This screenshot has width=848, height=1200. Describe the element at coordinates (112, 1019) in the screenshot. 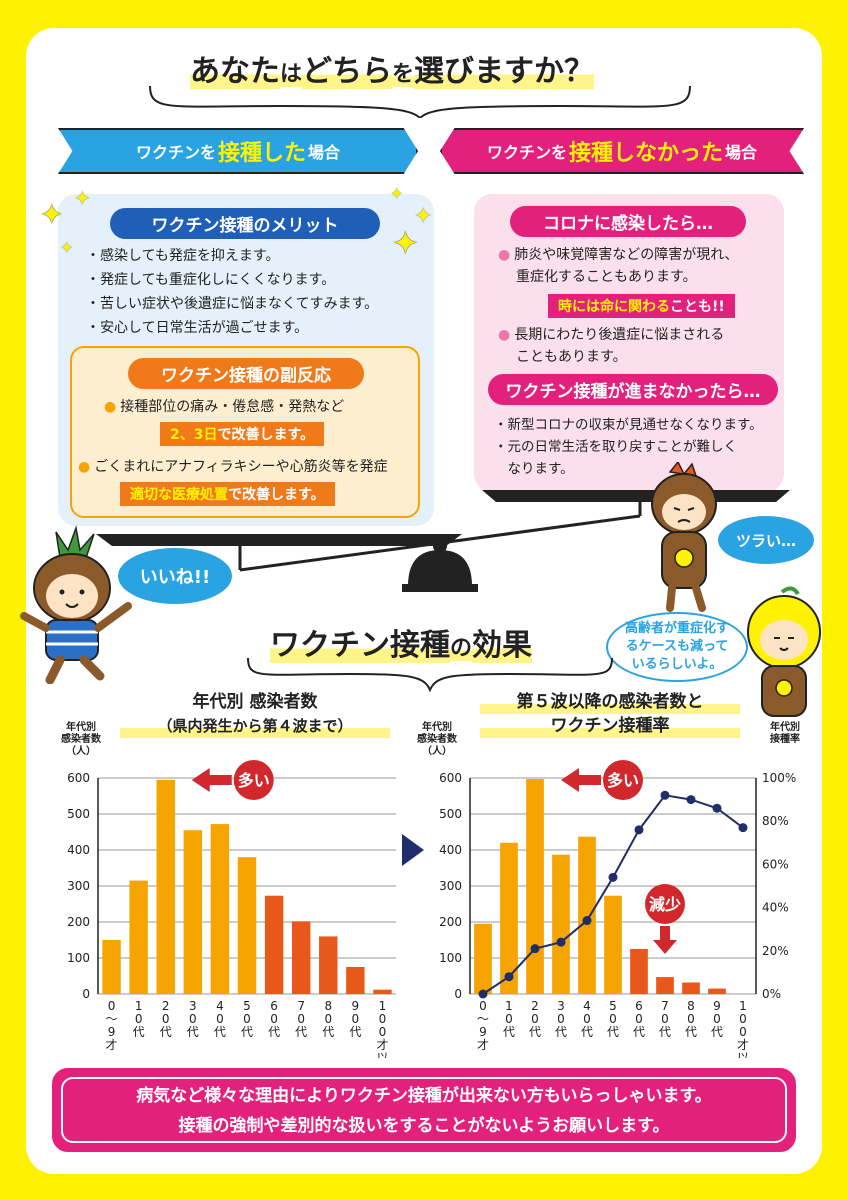

I see `x-tick-label: 〜` at that location.